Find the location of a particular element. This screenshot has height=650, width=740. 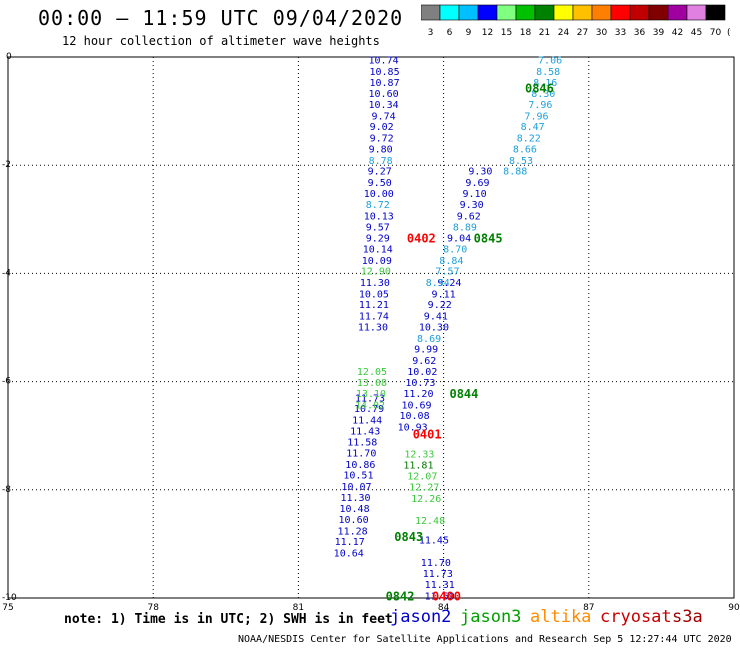

wave-height-label: 8.54 is located at coordinates (438, 283).